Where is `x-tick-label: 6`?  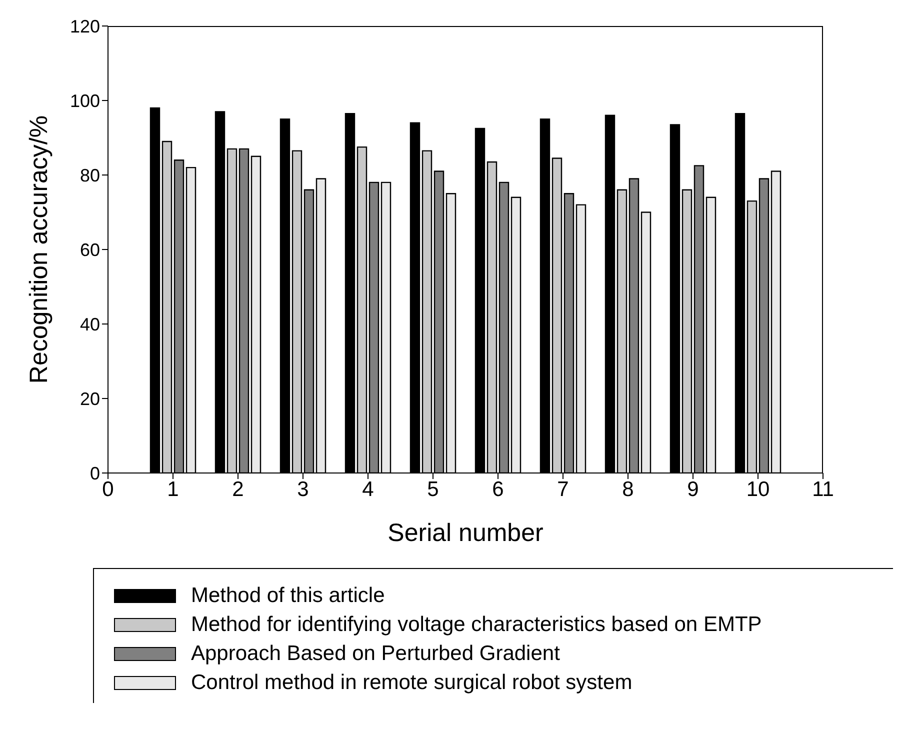
x-tick-label: 6 is located at coordinates (498, 489).